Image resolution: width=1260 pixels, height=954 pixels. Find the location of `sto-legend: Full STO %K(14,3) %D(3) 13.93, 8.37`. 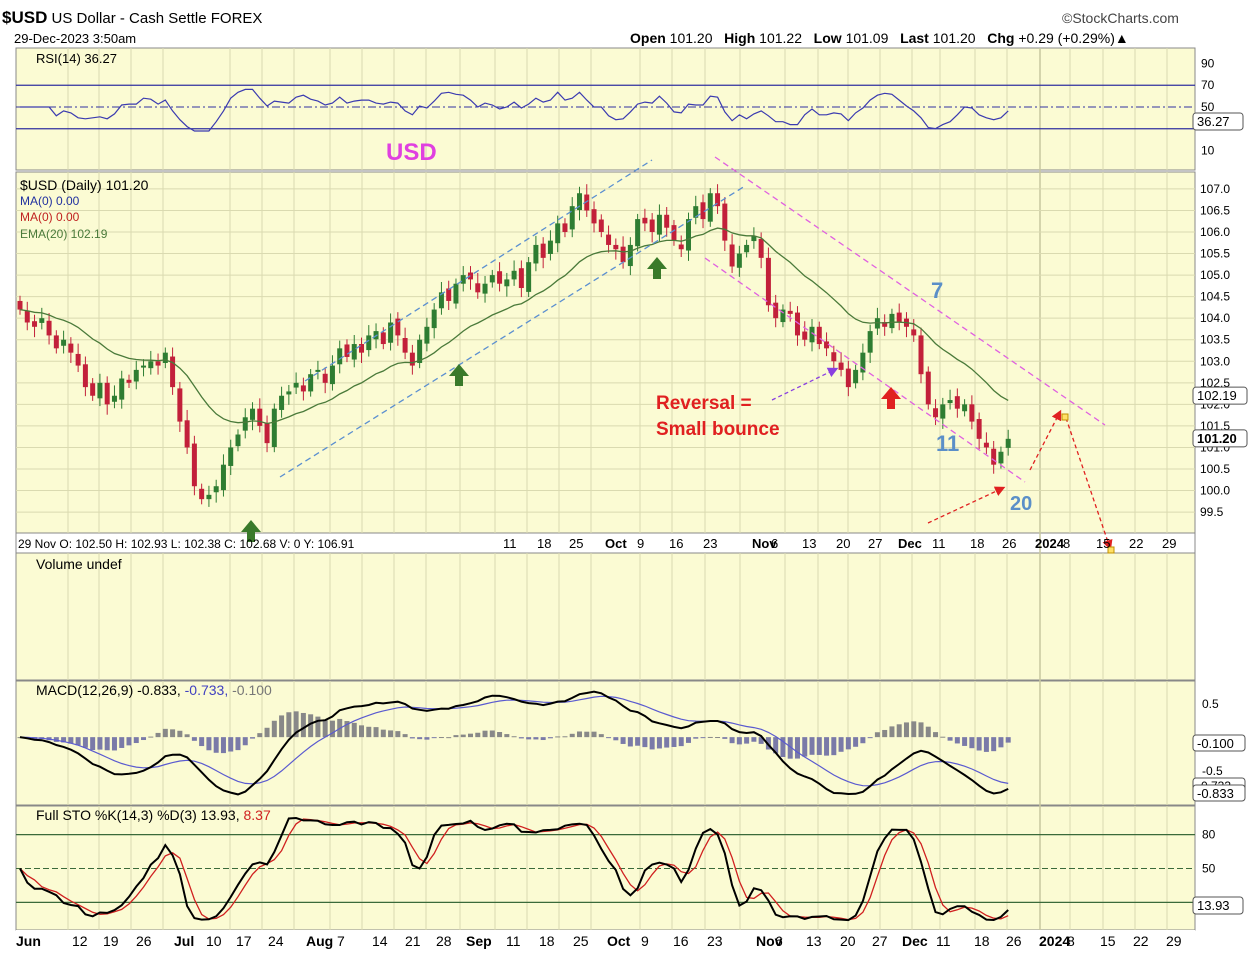

sto-legend: Full STO %K(14,3) %D(3) 13.93, 8.37 is located at coordinates (153, 815).